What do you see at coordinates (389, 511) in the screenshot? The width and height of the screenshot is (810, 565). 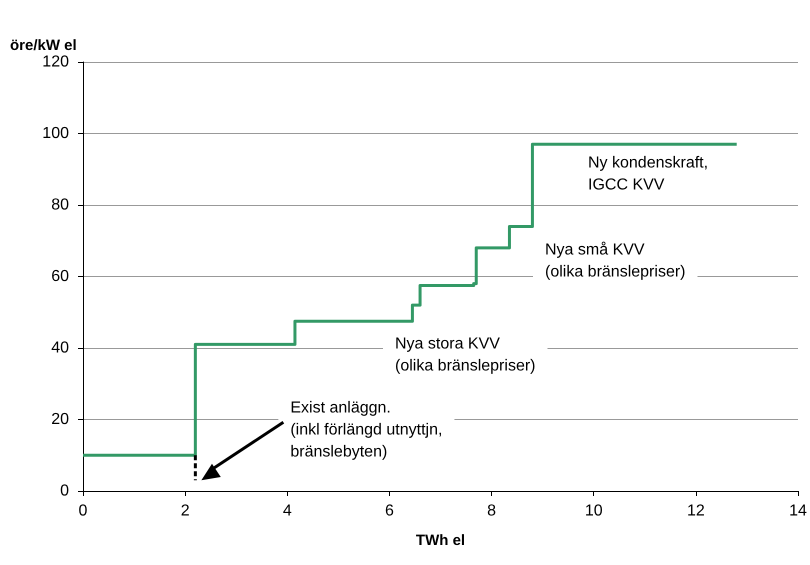 I see `x-tick-label: 6` at bounding box center [389, 511].